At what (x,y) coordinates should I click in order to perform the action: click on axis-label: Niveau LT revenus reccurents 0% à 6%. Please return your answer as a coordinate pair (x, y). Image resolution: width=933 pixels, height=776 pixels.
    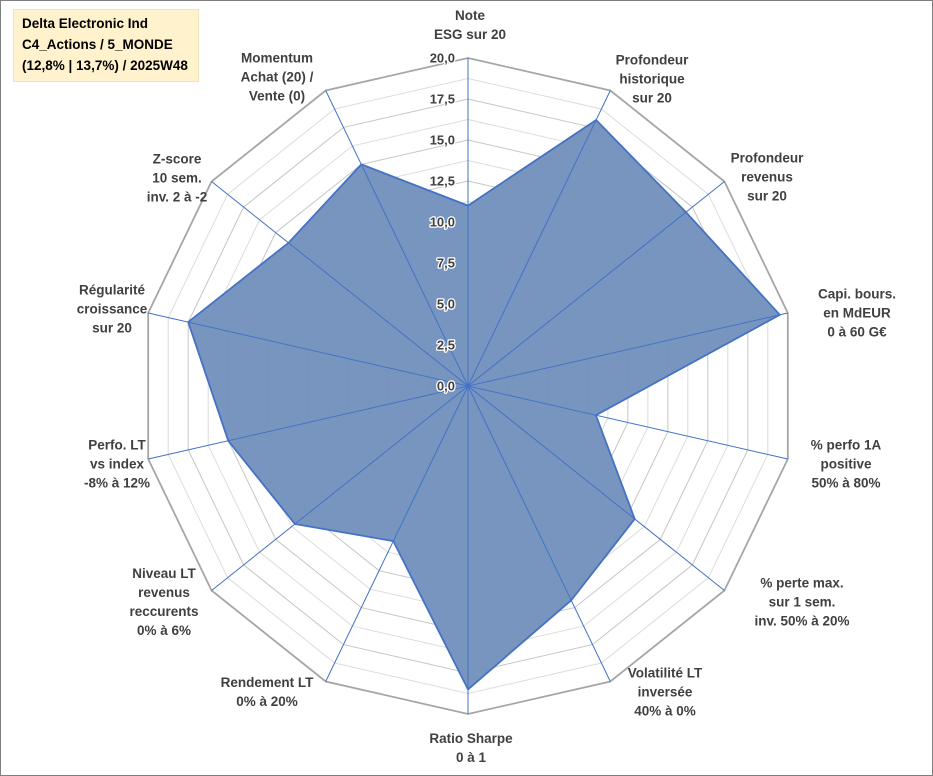
    Looking at the image, I should click on (164, 602).